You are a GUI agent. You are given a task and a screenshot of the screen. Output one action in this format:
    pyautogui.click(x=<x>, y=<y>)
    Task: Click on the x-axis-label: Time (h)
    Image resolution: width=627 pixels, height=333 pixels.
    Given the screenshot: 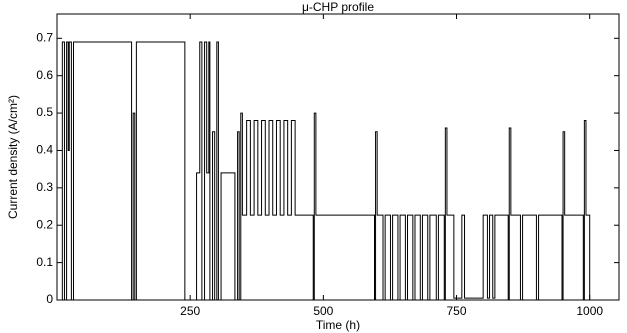 What is the action you would take?
    pyautogui.click(x=338, y=325)
    